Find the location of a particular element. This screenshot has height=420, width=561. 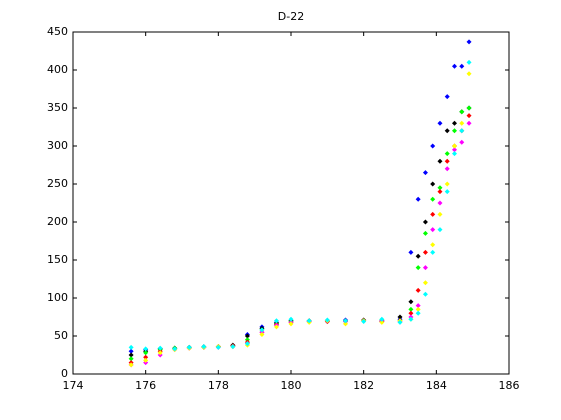

x-tick-label: 186 is located at coordinates (509, 385).